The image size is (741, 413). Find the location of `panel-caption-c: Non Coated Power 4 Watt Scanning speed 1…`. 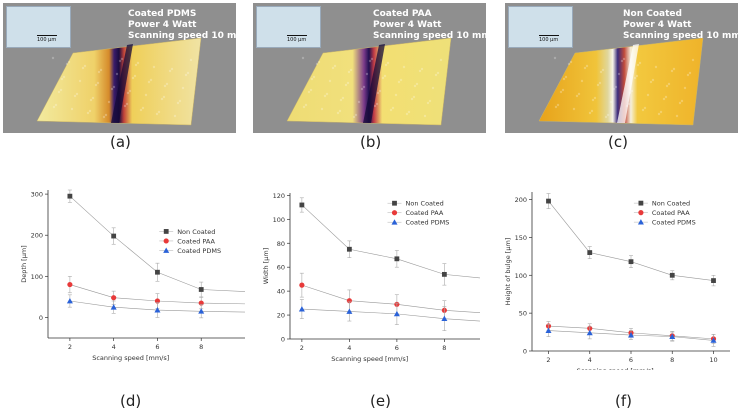

panel-caption-c: Non Coated Power 4 Watt Scanning speed 1… is located at coordinates (680, 25).